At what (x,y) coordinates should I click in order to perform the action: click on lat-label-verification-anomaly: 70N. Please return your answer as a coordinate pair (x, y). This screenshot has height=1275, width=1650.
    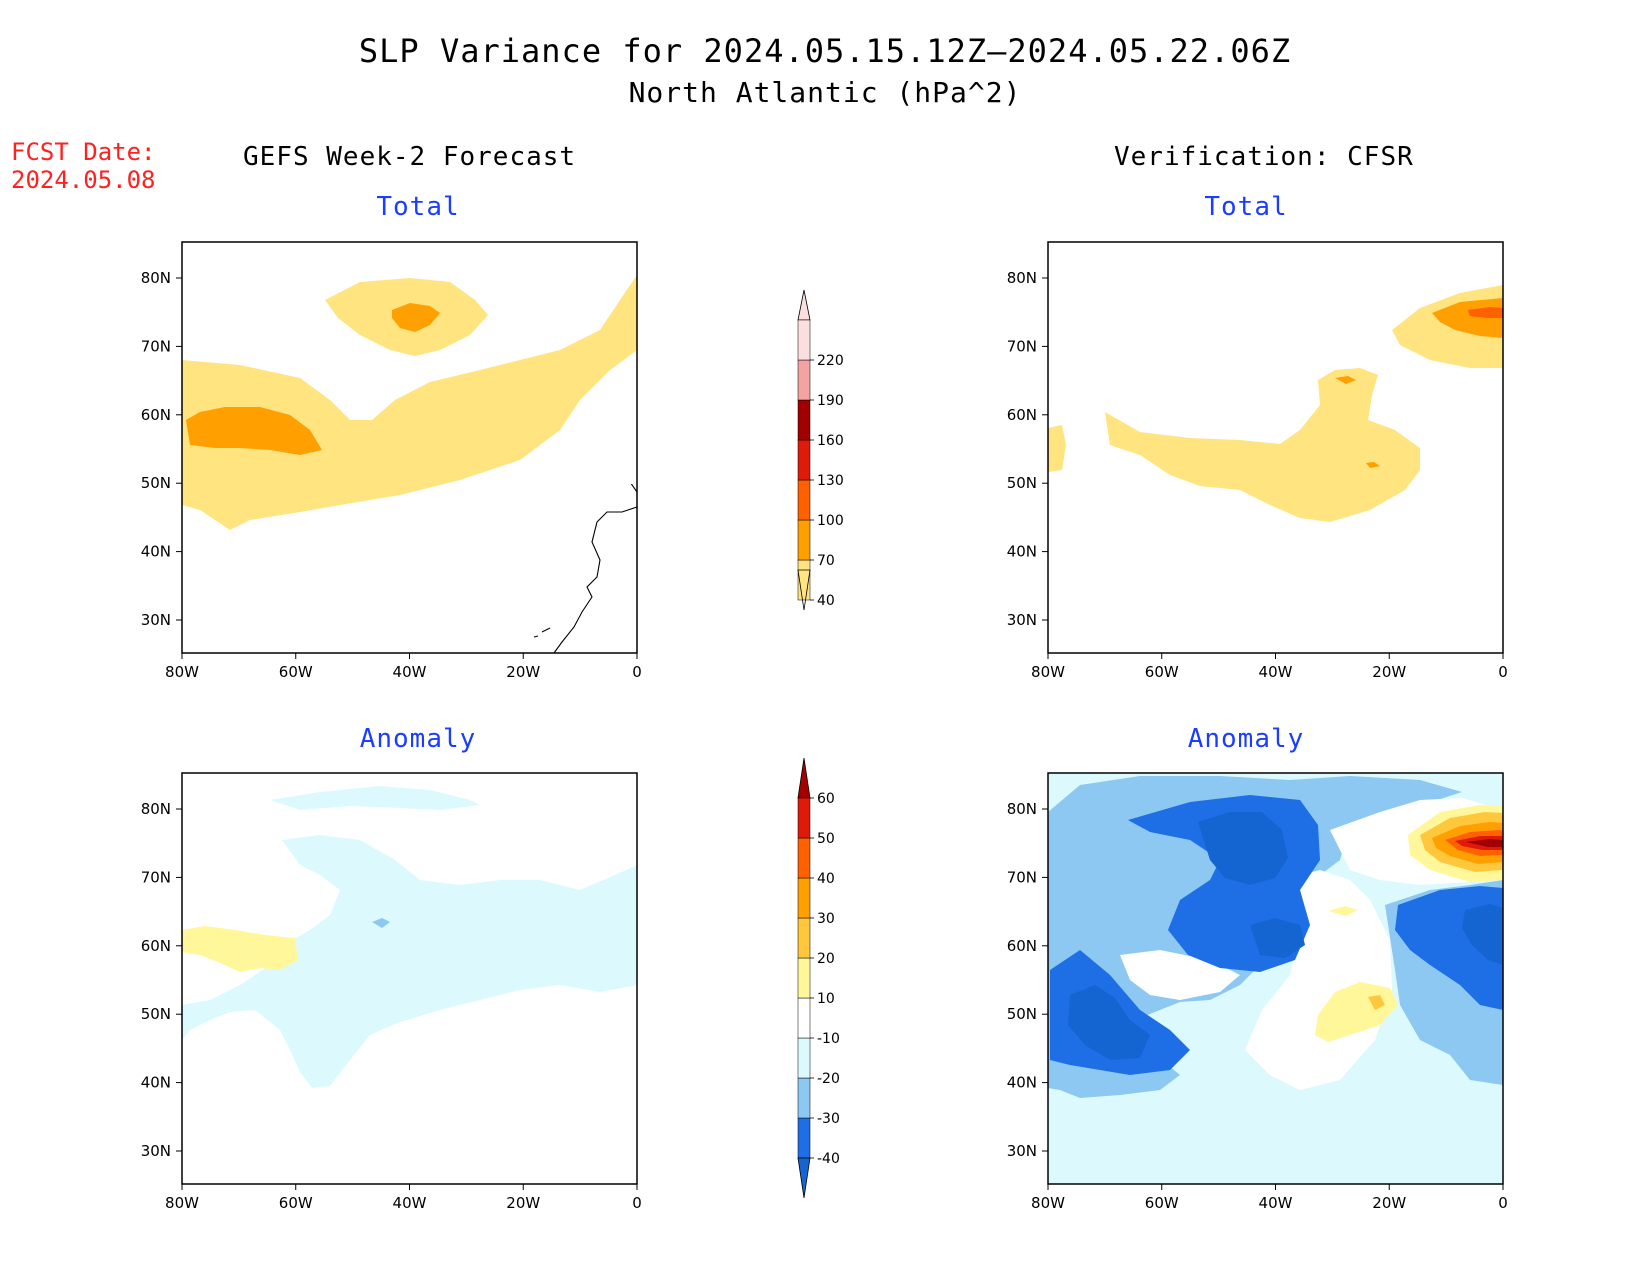
    Looking at the image, I should click on (1022, 877).